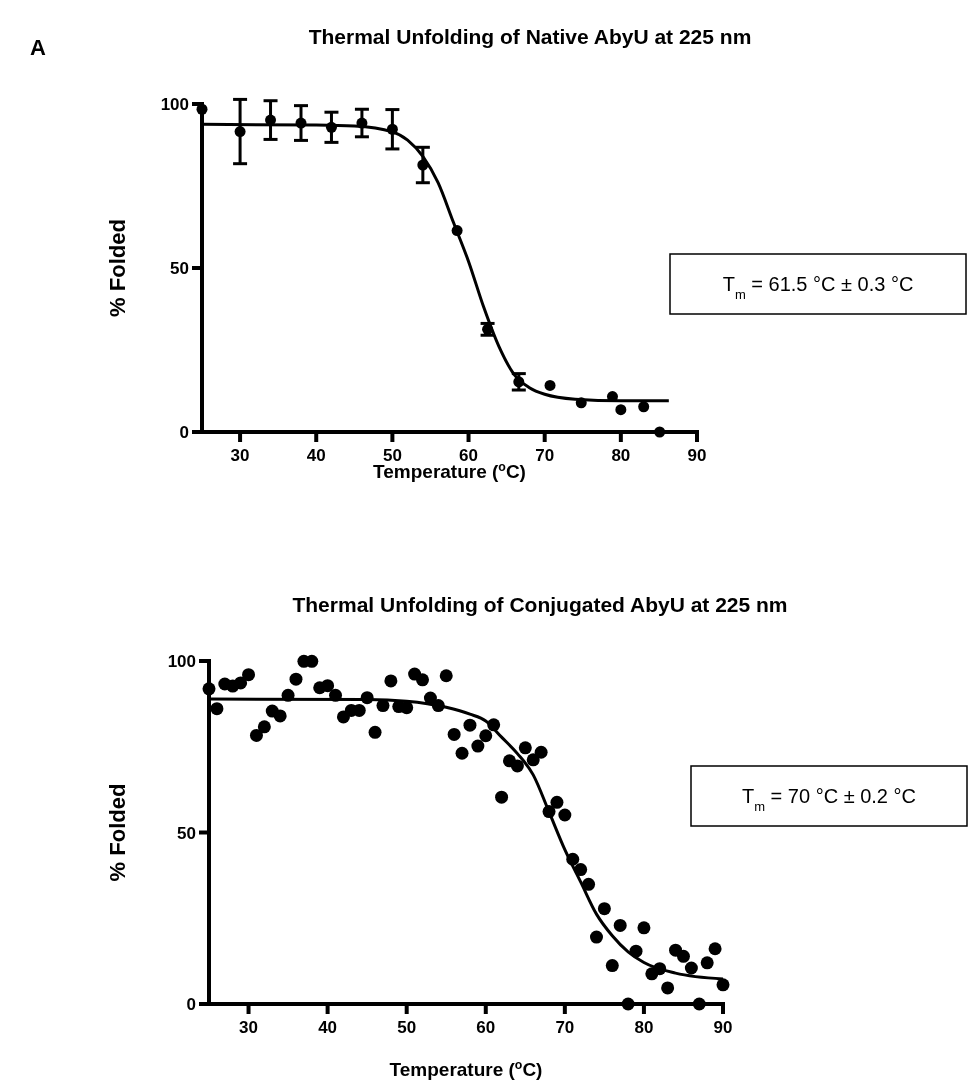 The height and width of the screenshot is (1088, 975). What do you see at coordinates (818, 287) in the screenshot?
I see `text: T$_{m}$ = 61.5 °C ± 0.3 °C` at bounding box center [818, 287].